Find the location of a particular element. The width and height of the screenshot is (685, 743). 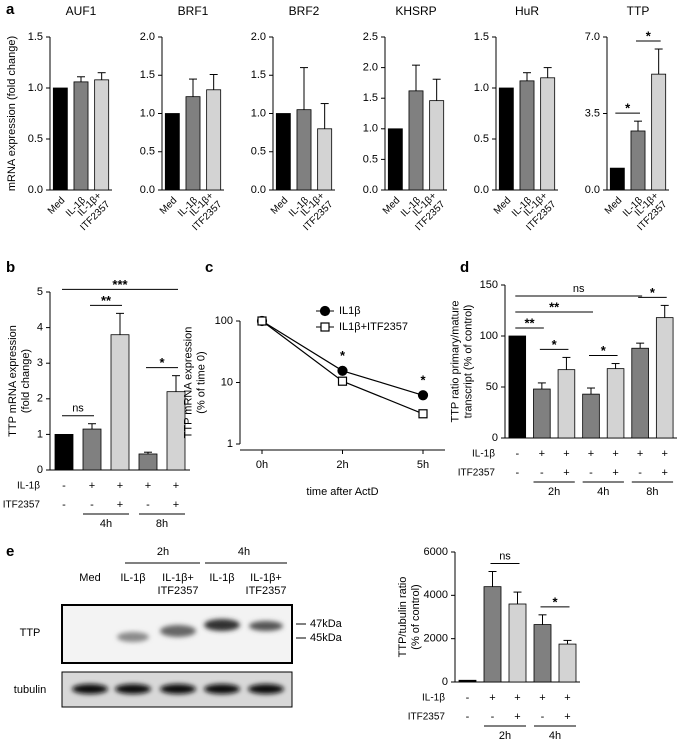

y-tick-label: 0.0 is located at coordinates (481, 190).